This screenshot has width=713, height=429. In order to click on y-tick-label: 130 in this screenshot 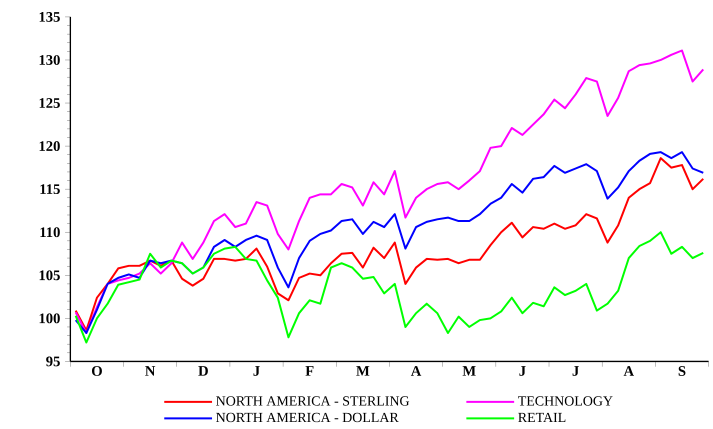, I will do `click(50, 59)`.